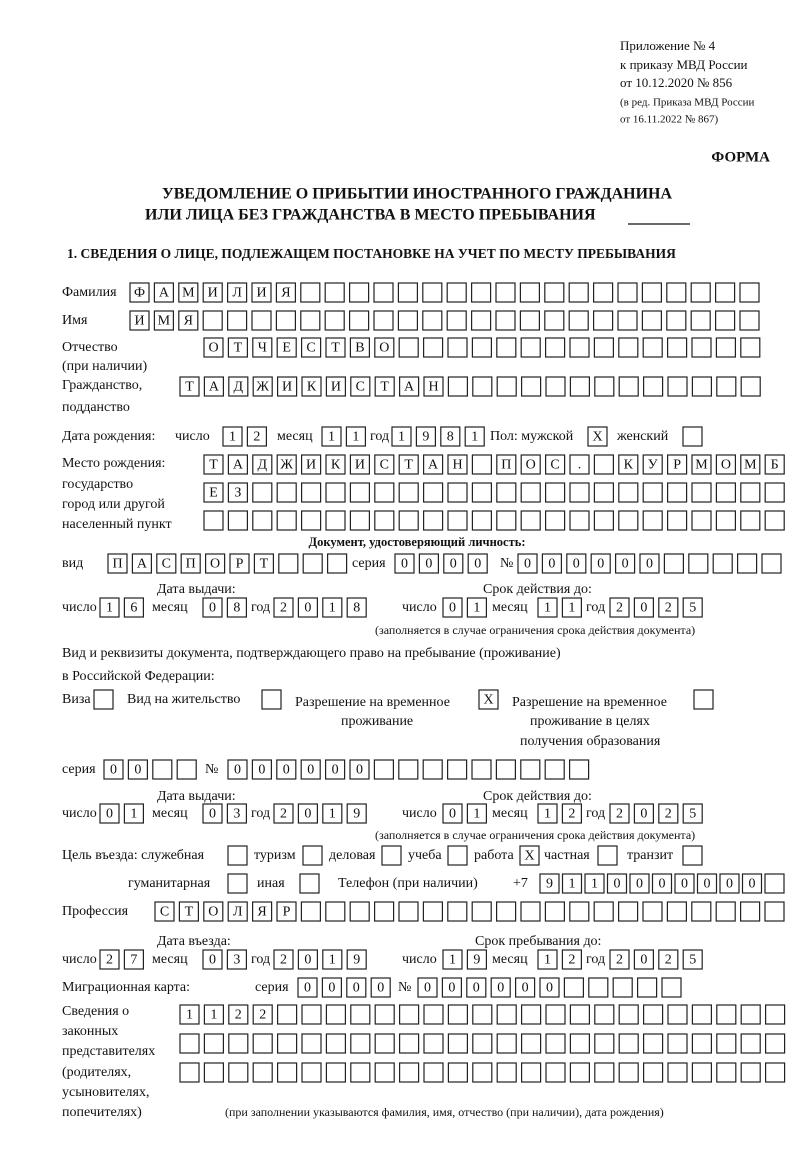 Image resolution: width=800 pixels, height=1163 pixels. I want to click on cell-char: 9, so click(356, 814).